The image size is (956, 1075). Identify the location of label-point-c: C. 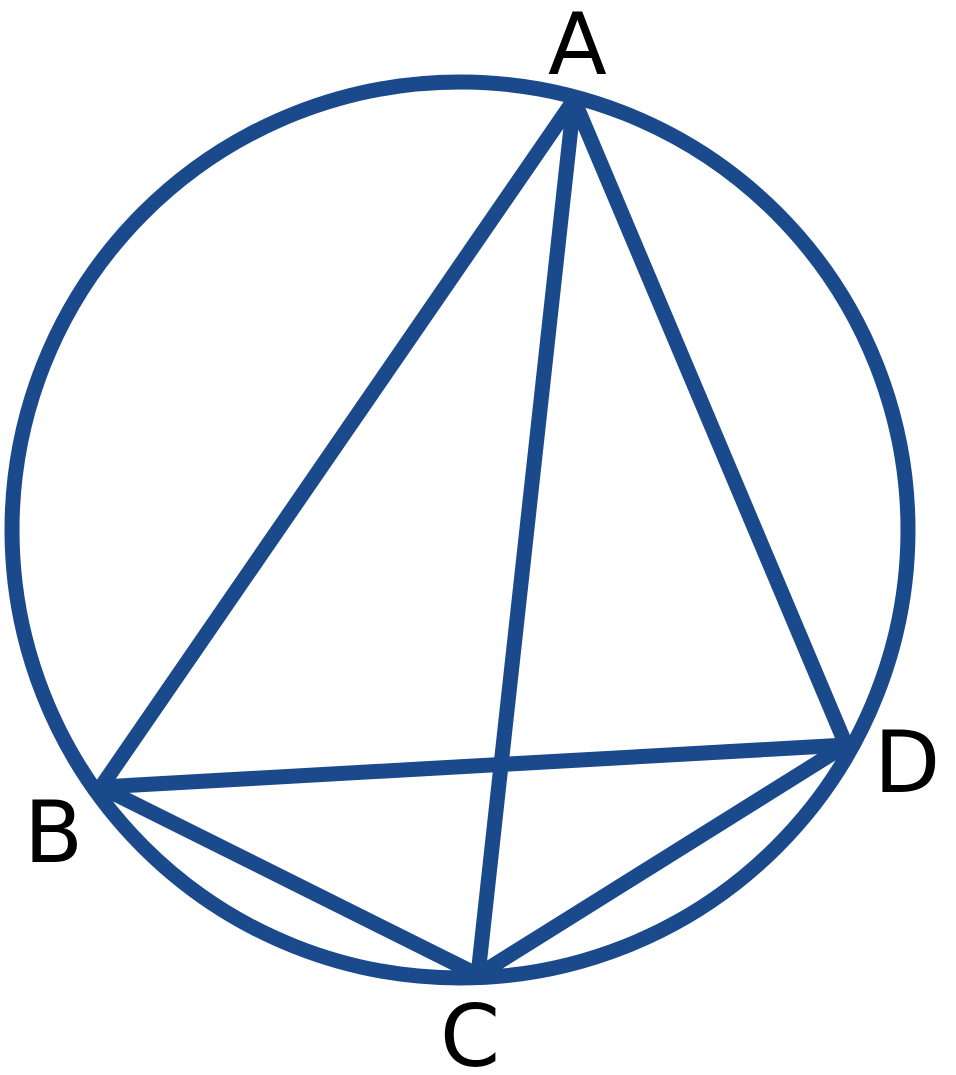
(470, 1031).